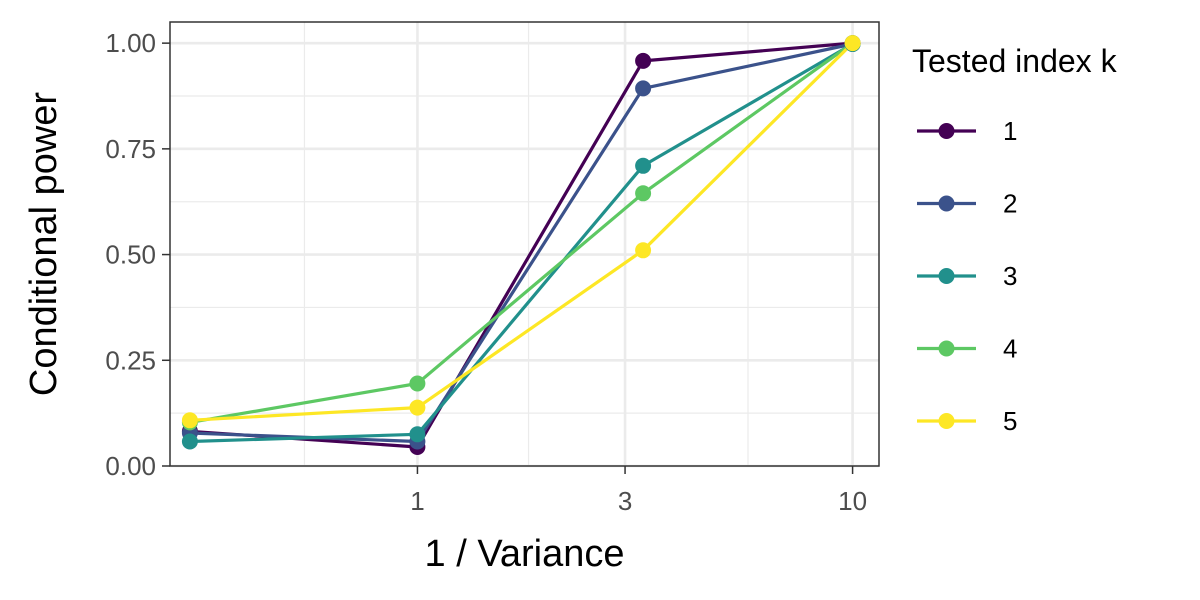 This screenshot has height=600, width=1200. What do you see at coordinates (967, 276) in the screenshot?
I see `legend-item-3: 3` at bounding box center [967, 276].